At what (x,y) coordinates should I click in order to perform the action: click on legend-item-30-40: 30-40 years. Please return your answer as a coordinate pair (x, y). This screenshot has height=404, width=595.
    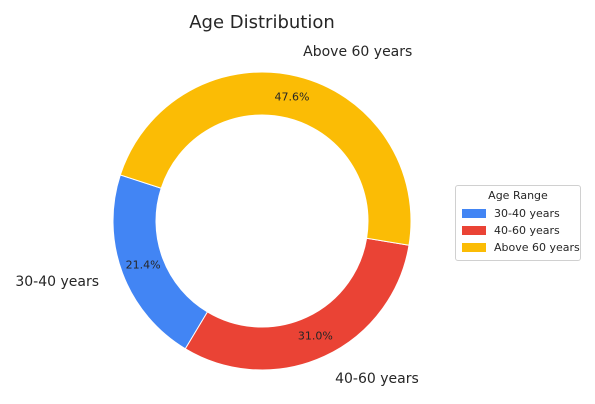
    Looking at the image, I should click on (518, 213).